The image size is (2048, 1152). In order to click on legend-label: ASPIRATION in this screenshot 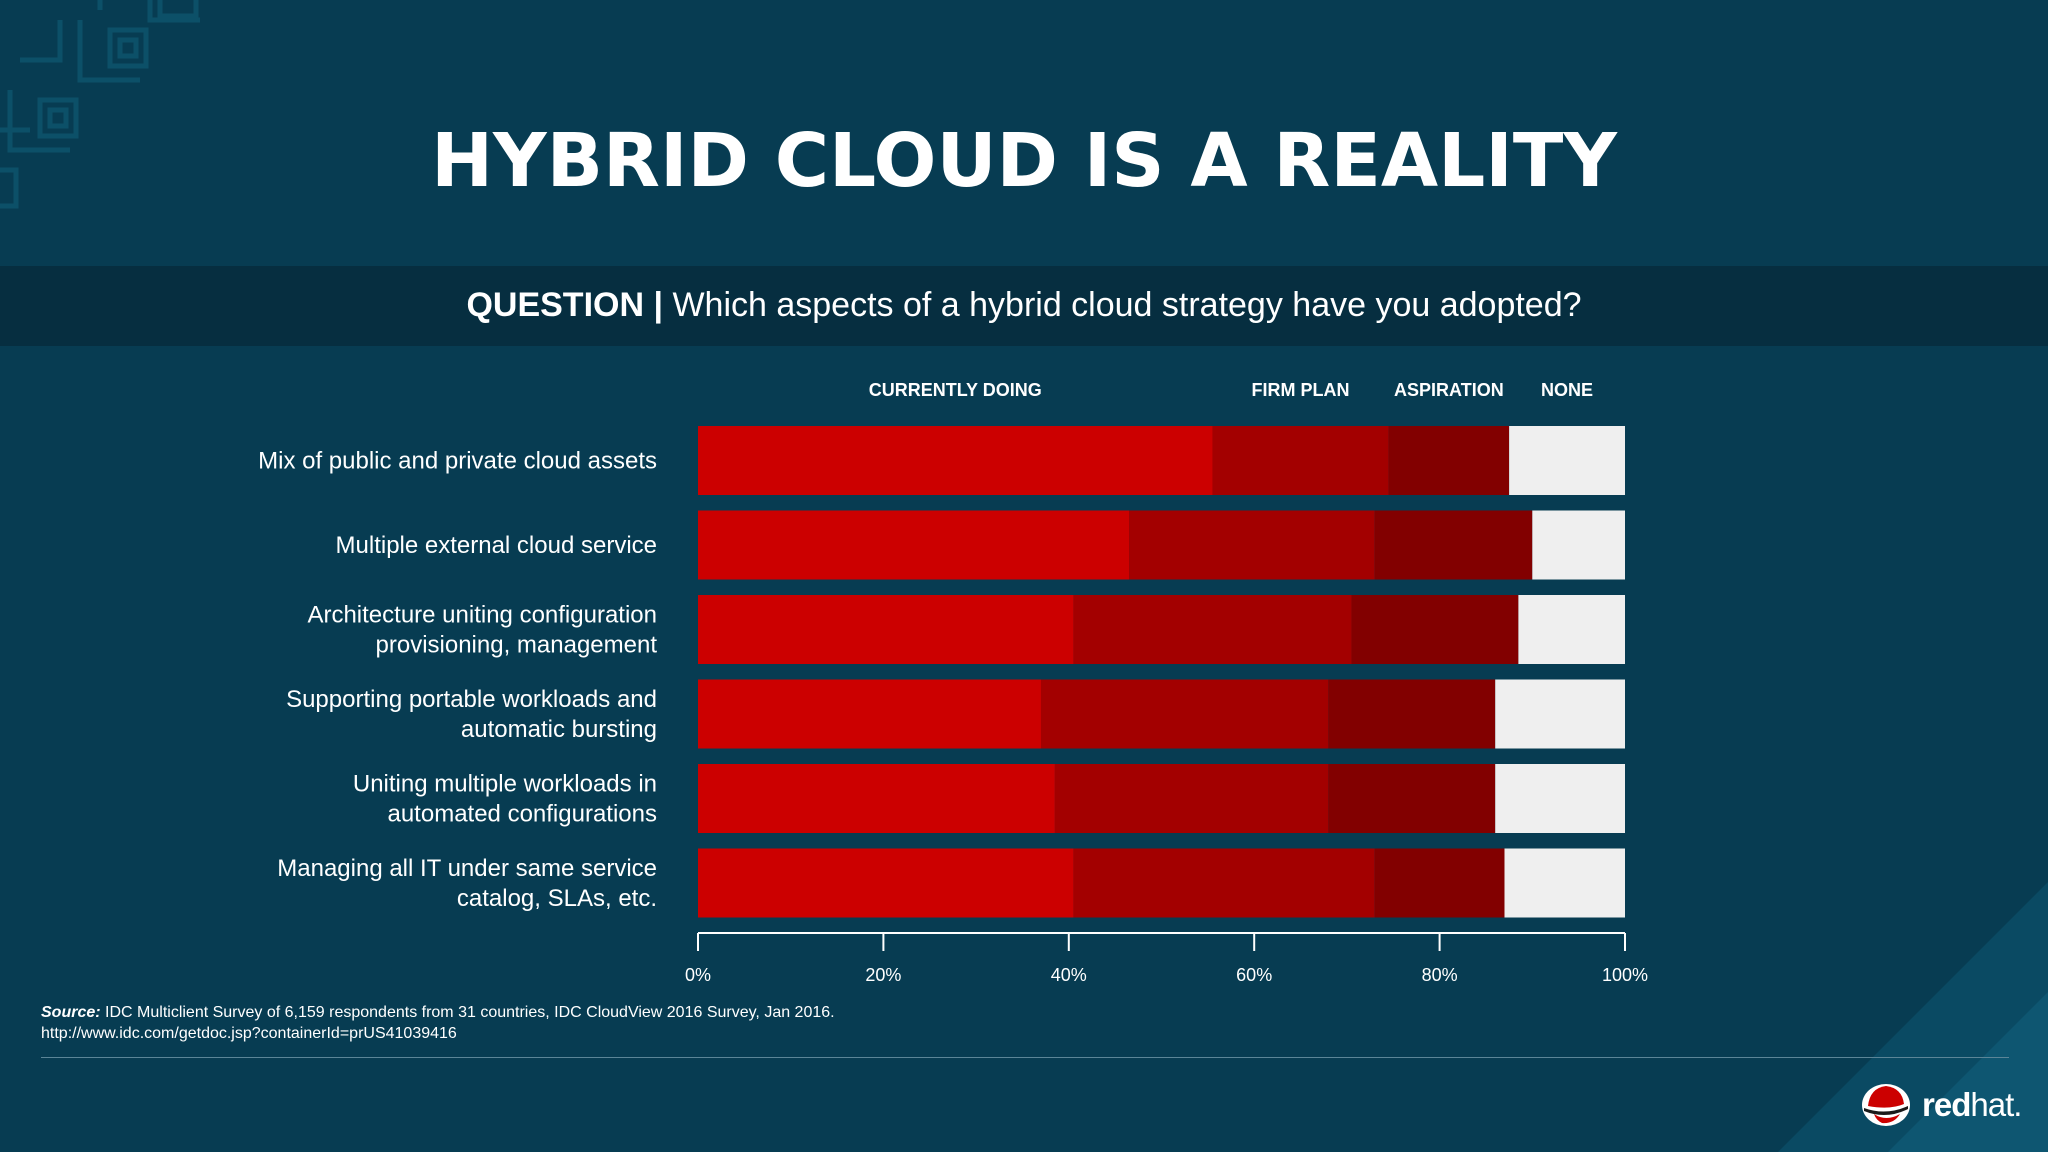, I will do `click(1449, 390)`.